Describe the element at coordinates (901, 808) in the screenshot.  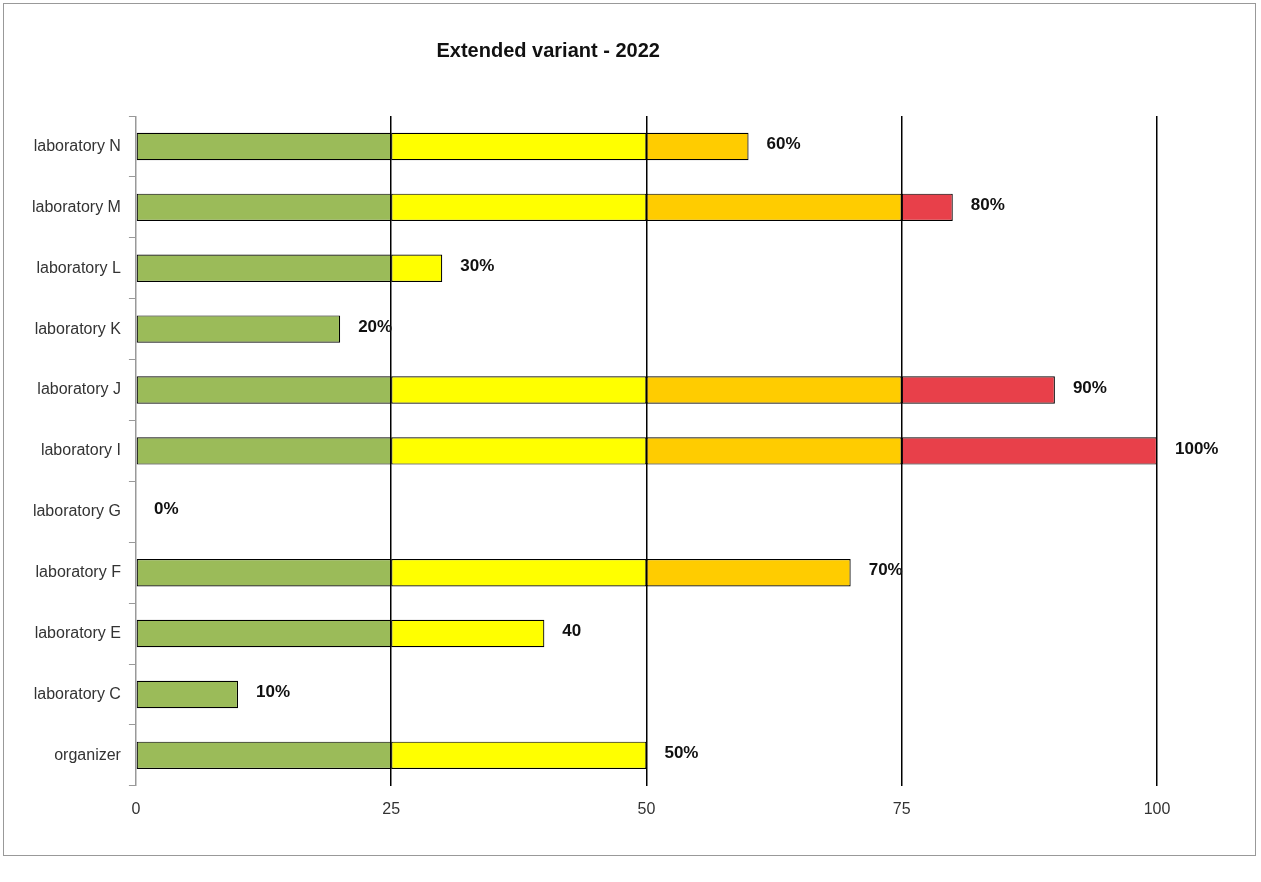
I see `x-tick-label: 75` at that location.